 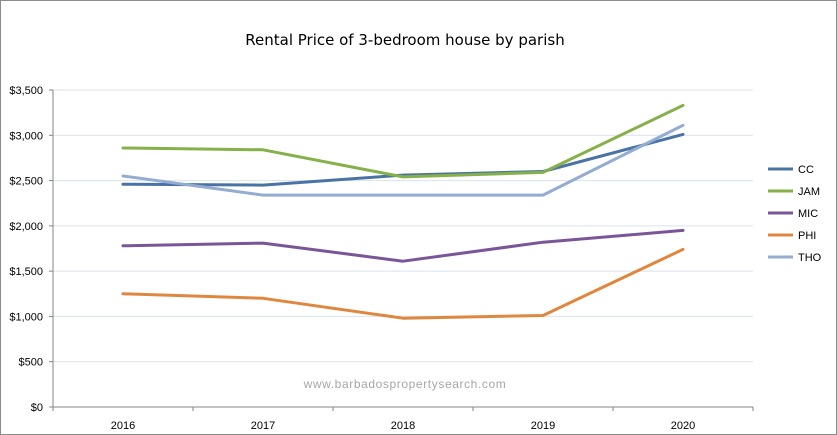 What do you see at coordinates (683, 426) in the screenshot?
I see `x-tick-label: 2020` at bounding box center [683, 426].